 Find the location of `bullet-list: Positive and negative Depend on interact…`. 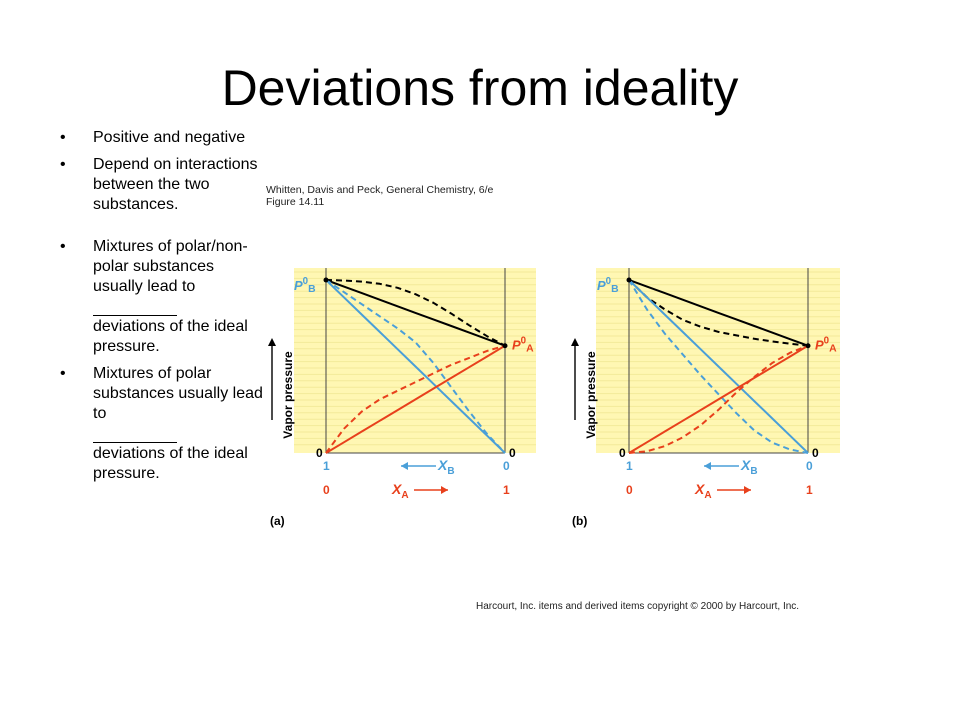

bullet-list: Positive and negative Depend on interact… is located at coordinates (162, 309).